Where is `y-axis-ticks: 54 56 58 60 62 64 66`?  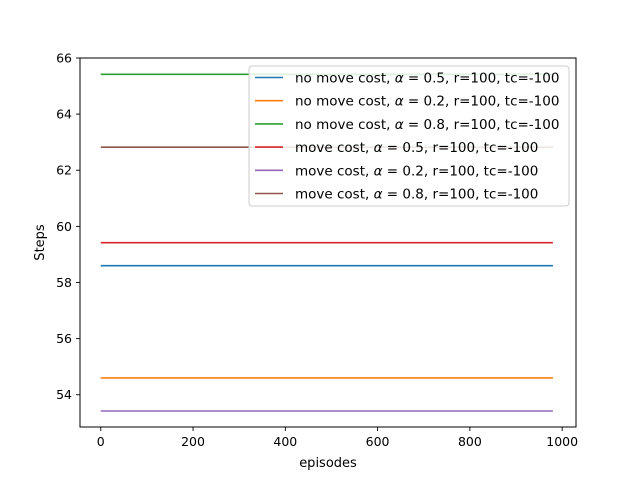 y-axis-ticks: 54 56 58 60 62 64 66 is located at coordinates (68, 226).